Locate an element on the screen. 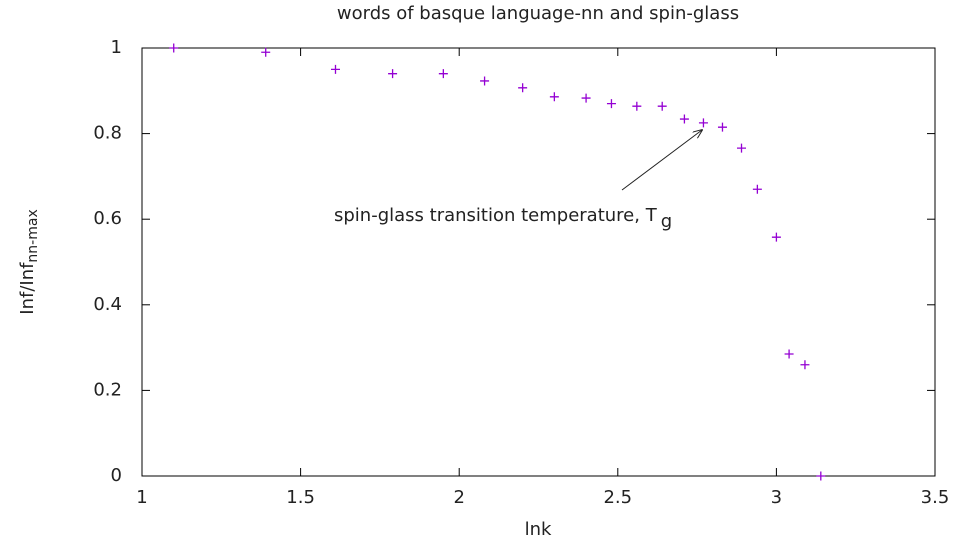 The image size is (959, 547). y-axis-label-sub: nn-max is located at coordinates (33, 235).